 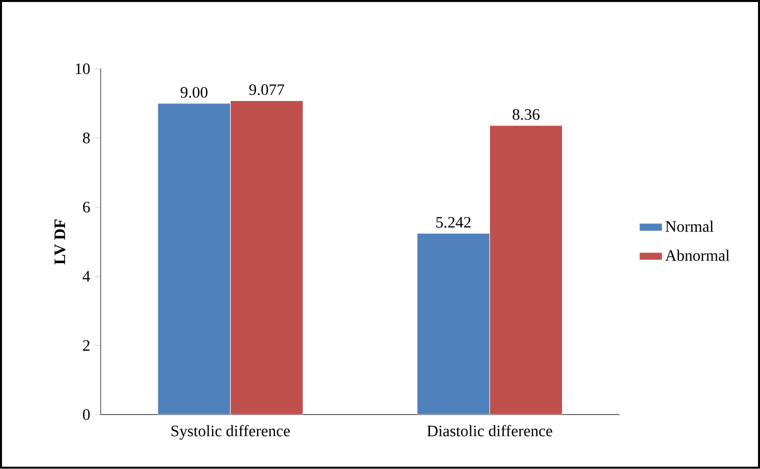 I want to click on legend-label: Abnormal, so click(x=697, y=255).